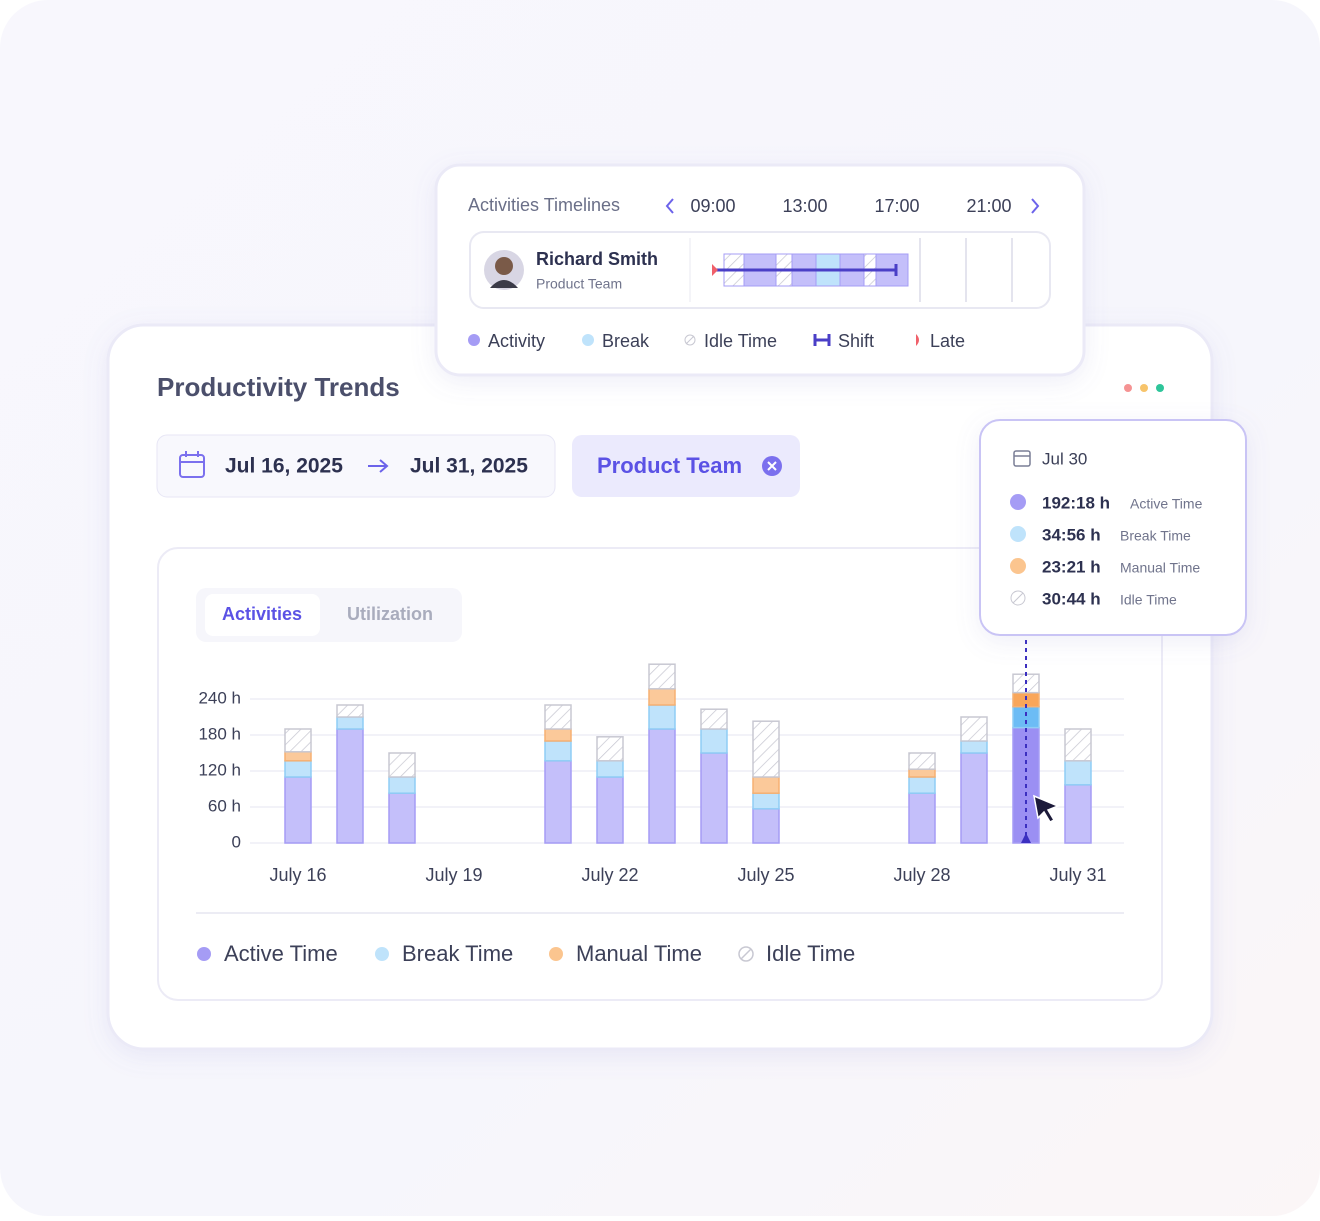 The width and height of the screenshot is (1320, 1221). Describe the element at coordinates (1166, 504) in the screenshot. I see `tooltip-label: Active Time` at that location.